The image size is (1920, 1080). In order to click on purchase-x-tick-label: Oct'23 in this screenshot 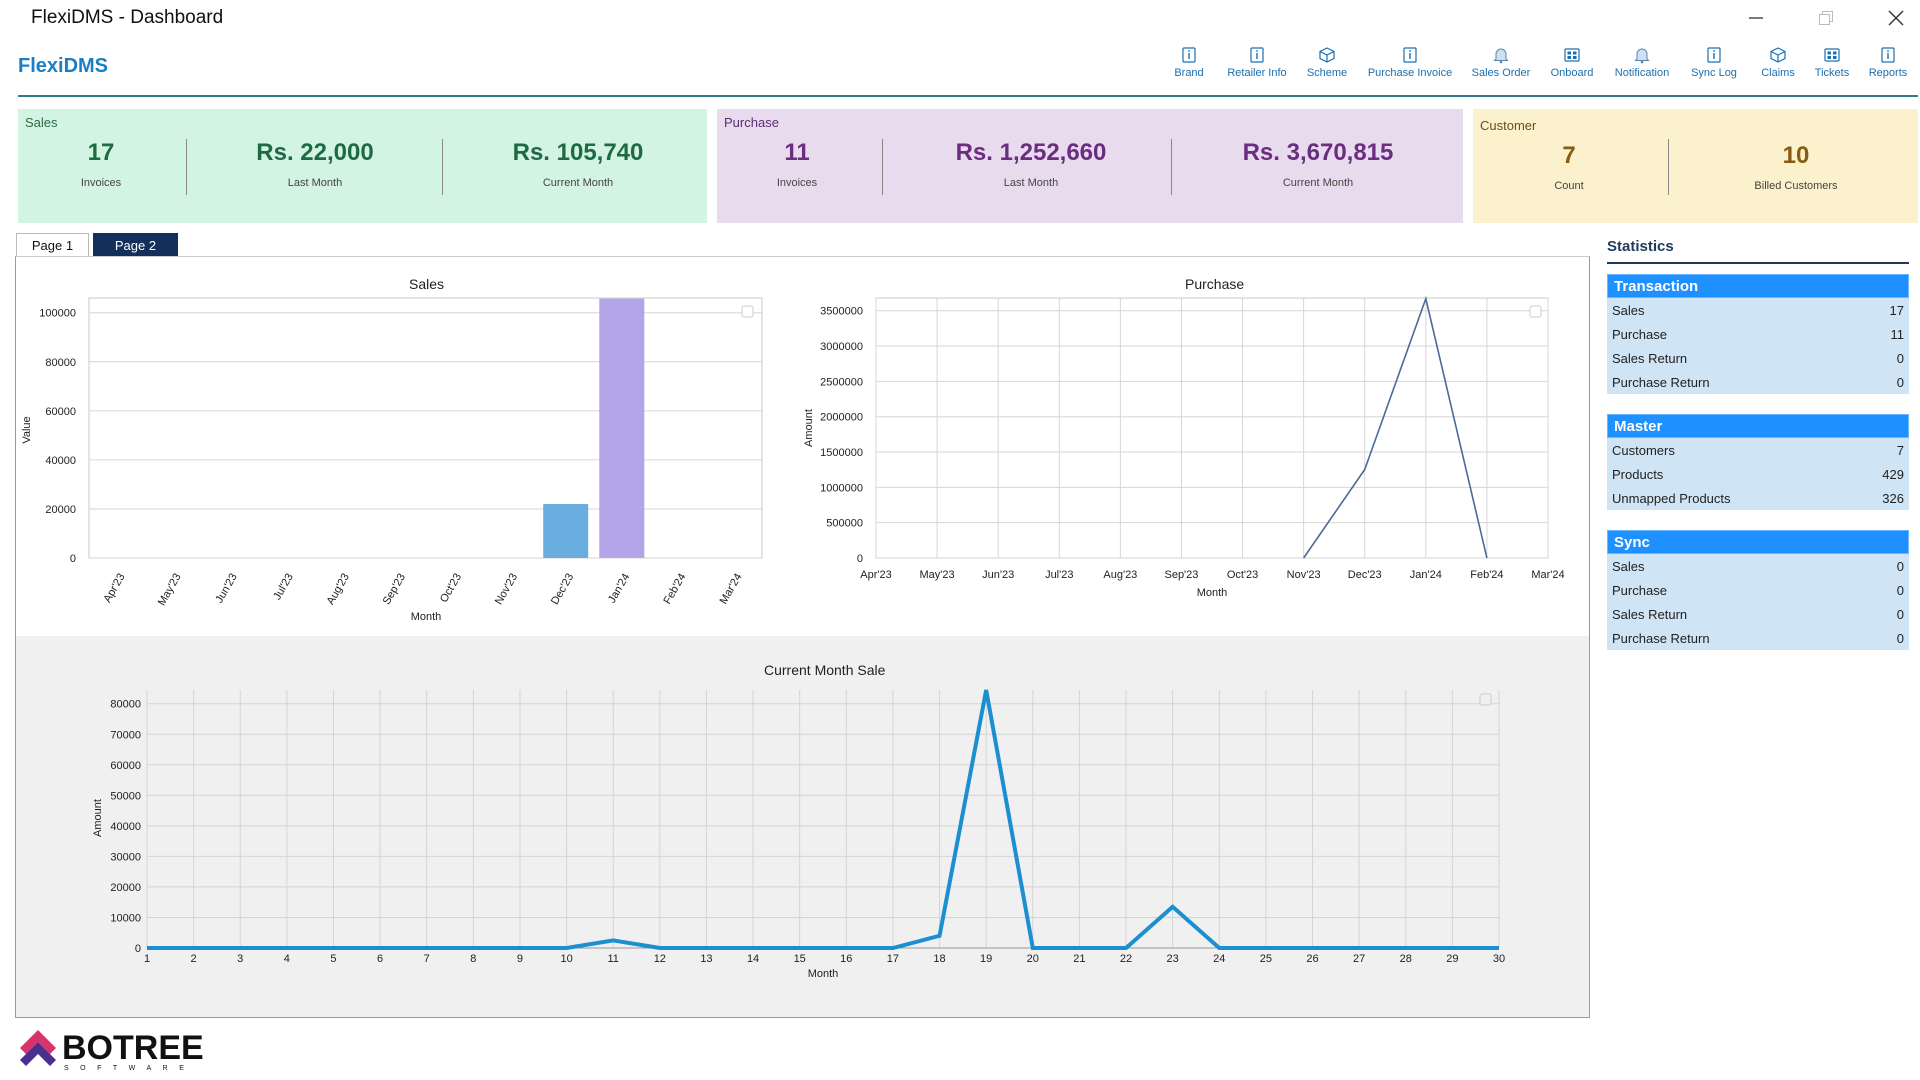, I will do `click(1242, 575)`.